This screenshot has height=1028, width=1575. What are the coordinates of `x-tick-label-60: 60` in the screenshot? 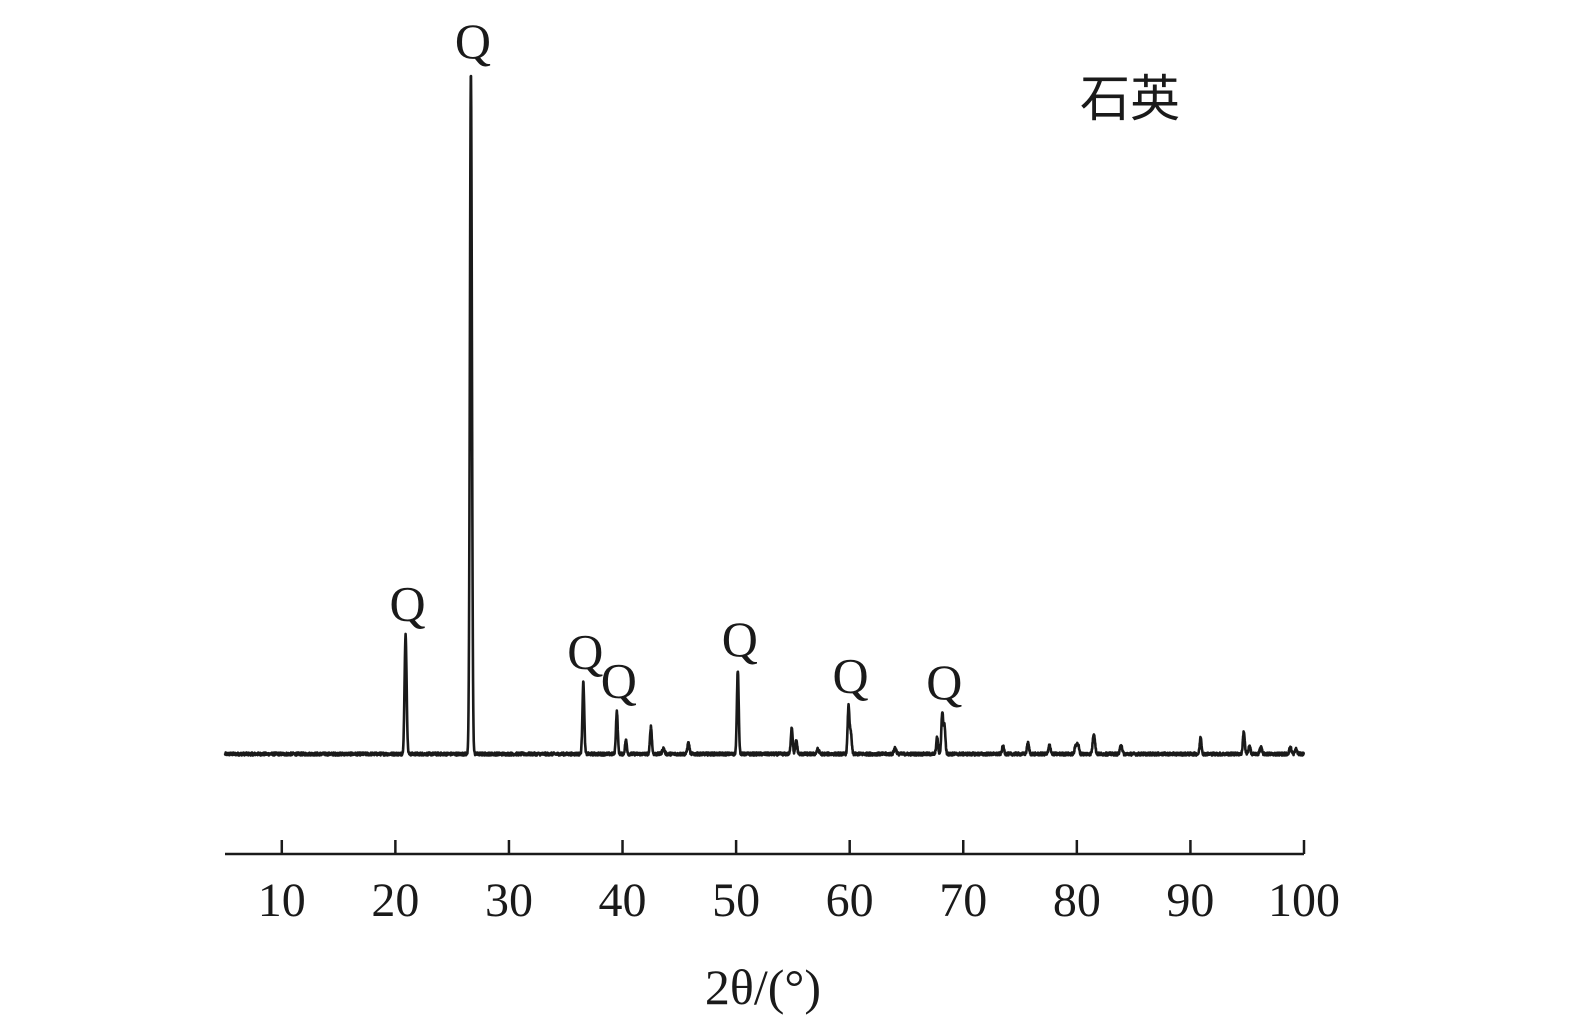 It's located at (850, 900).